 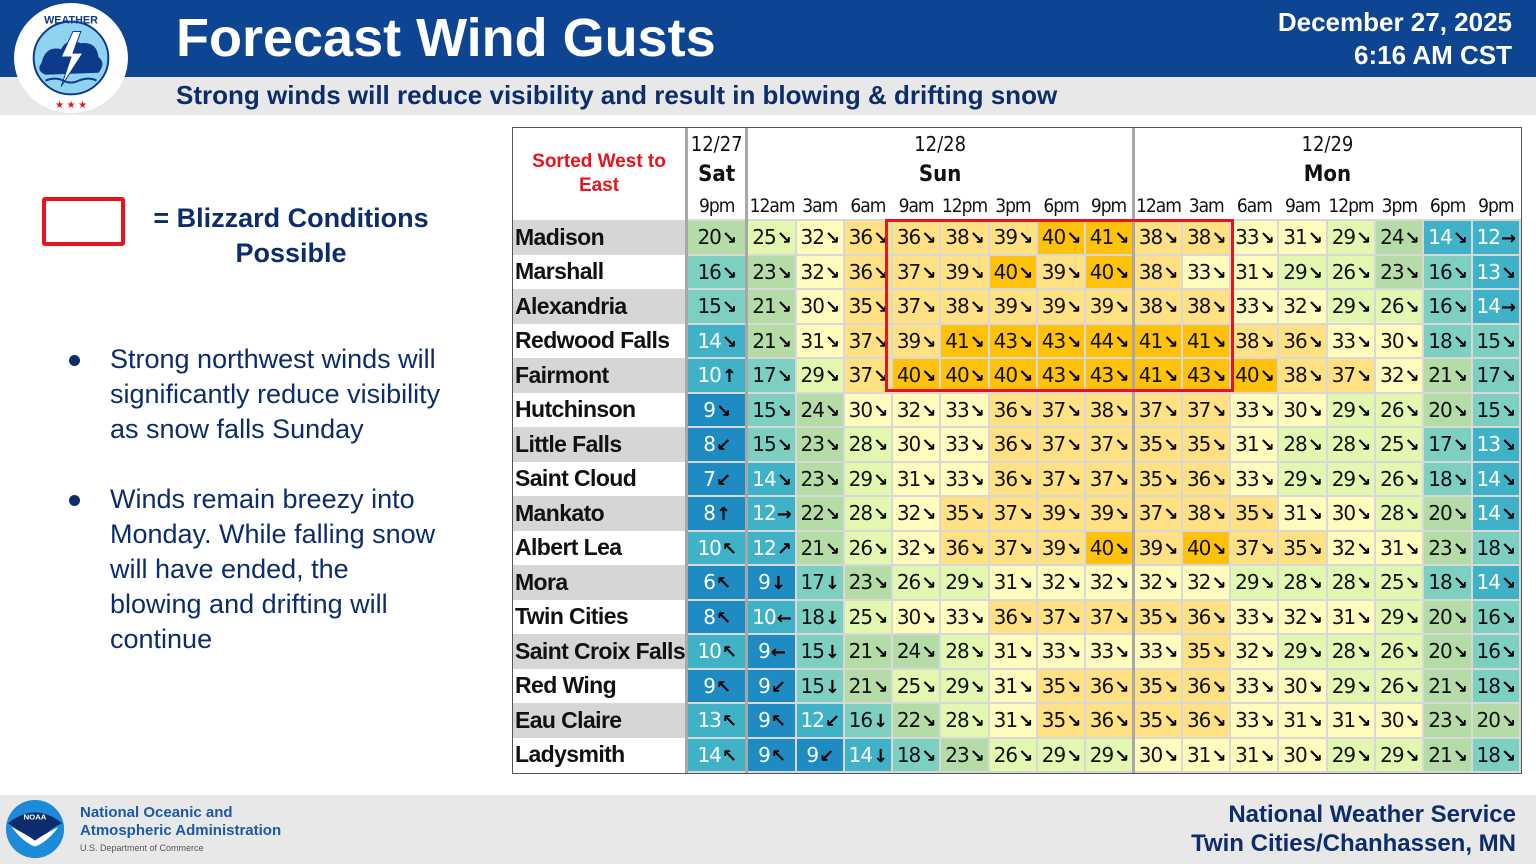 What do you see at coordinates (1496, 478) in the screenshot?
I see `gust-cell: 14↘` at bounding box center [1496, 478].